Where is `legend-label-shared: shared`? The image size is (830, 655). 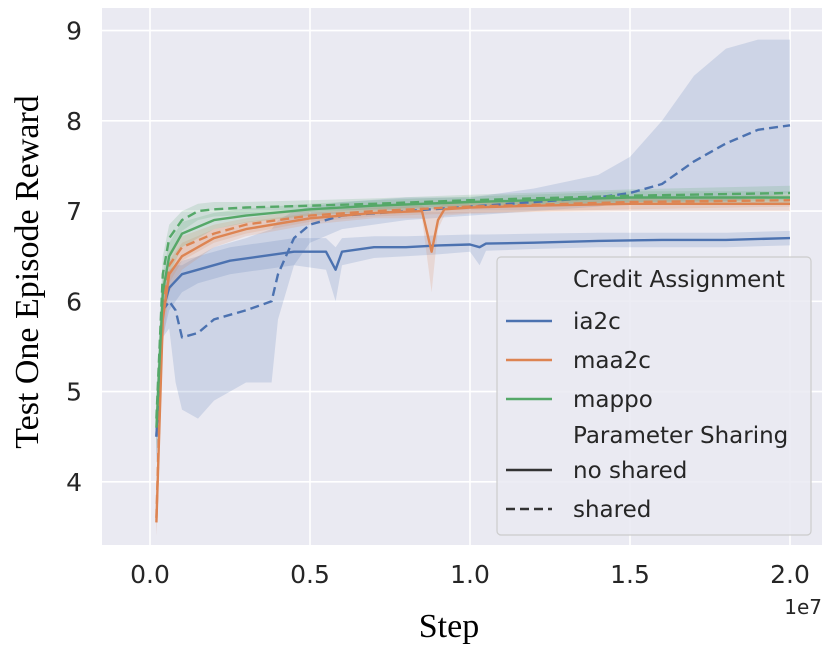 legend-label-shared: shared is located at coordinates (612, 510).